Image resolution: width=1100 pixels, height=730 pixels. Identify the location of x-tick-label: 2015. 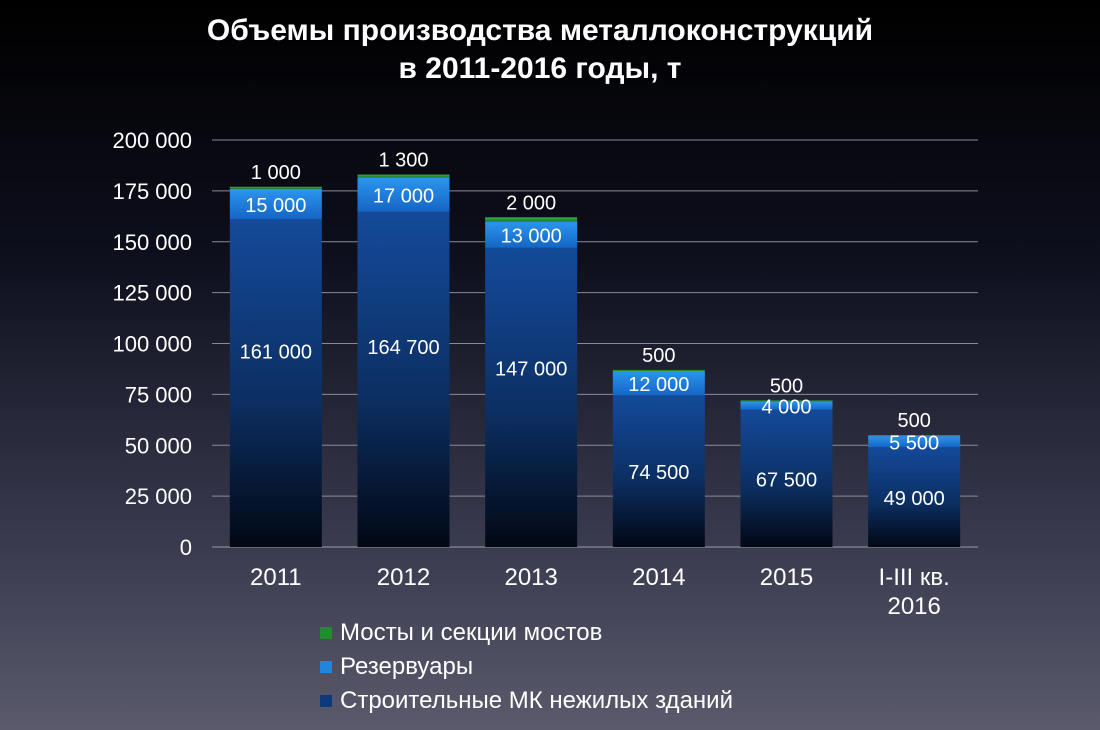
(786, 577).